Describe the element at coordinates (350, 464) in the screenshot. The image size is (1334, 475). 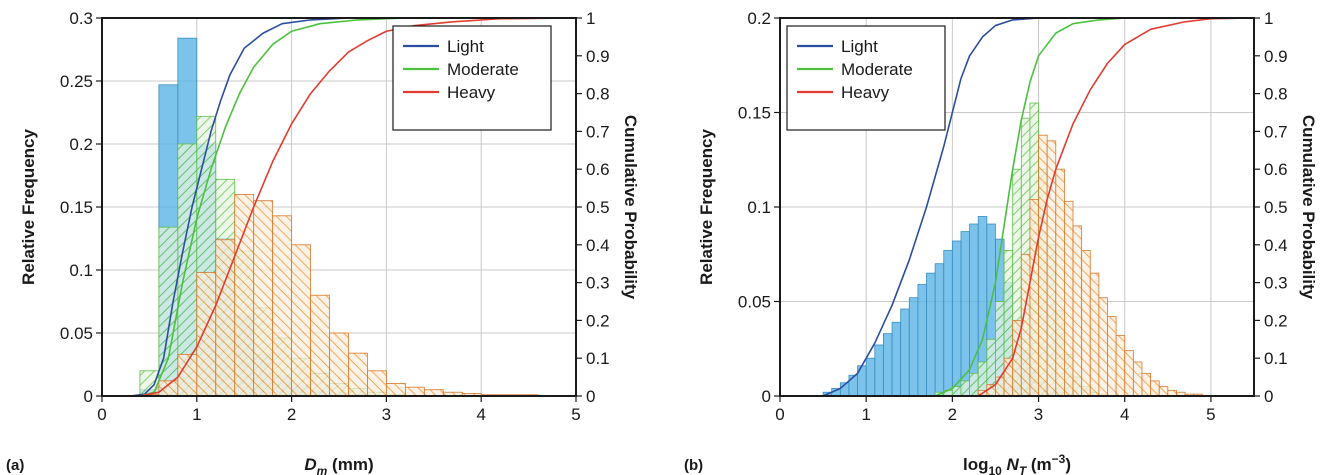
I see `x-axis-unit: (mm)` at that location.